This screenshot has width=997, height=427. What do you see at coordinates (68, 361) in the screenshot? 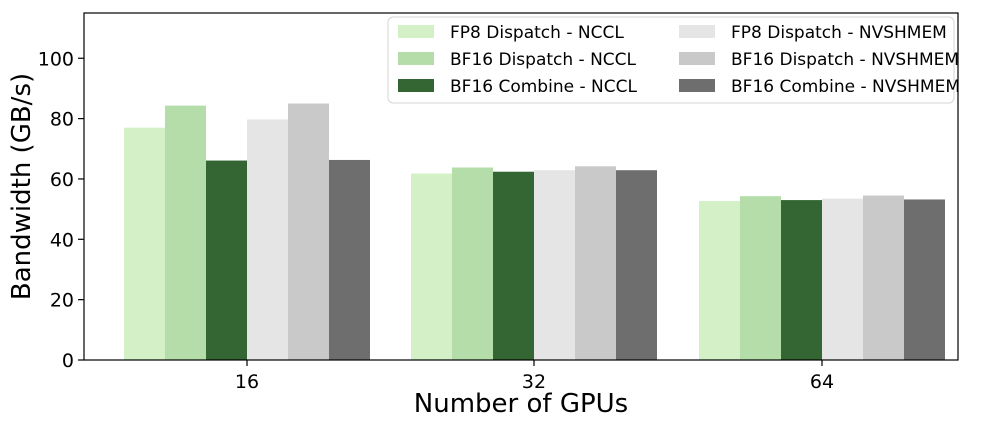
I see `y-tick-label: 0` at bounding box center [68, 361].